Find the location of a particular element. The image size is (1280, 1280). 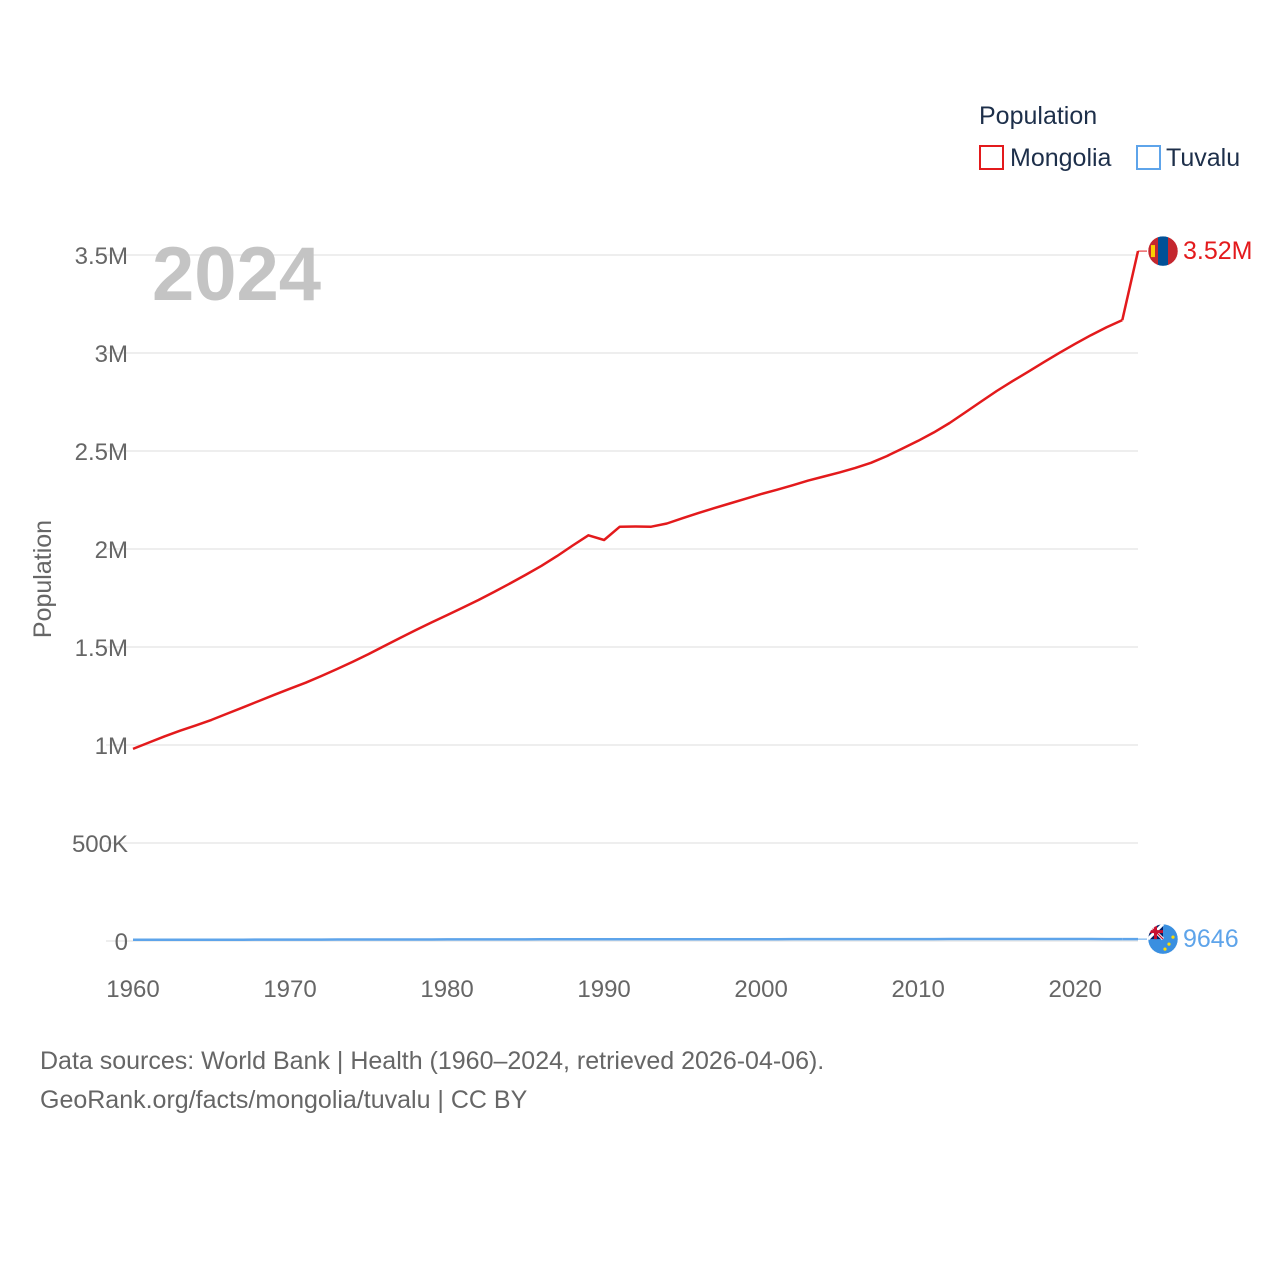

x-tick-label: 2010 is located at coordinates (917, 989).